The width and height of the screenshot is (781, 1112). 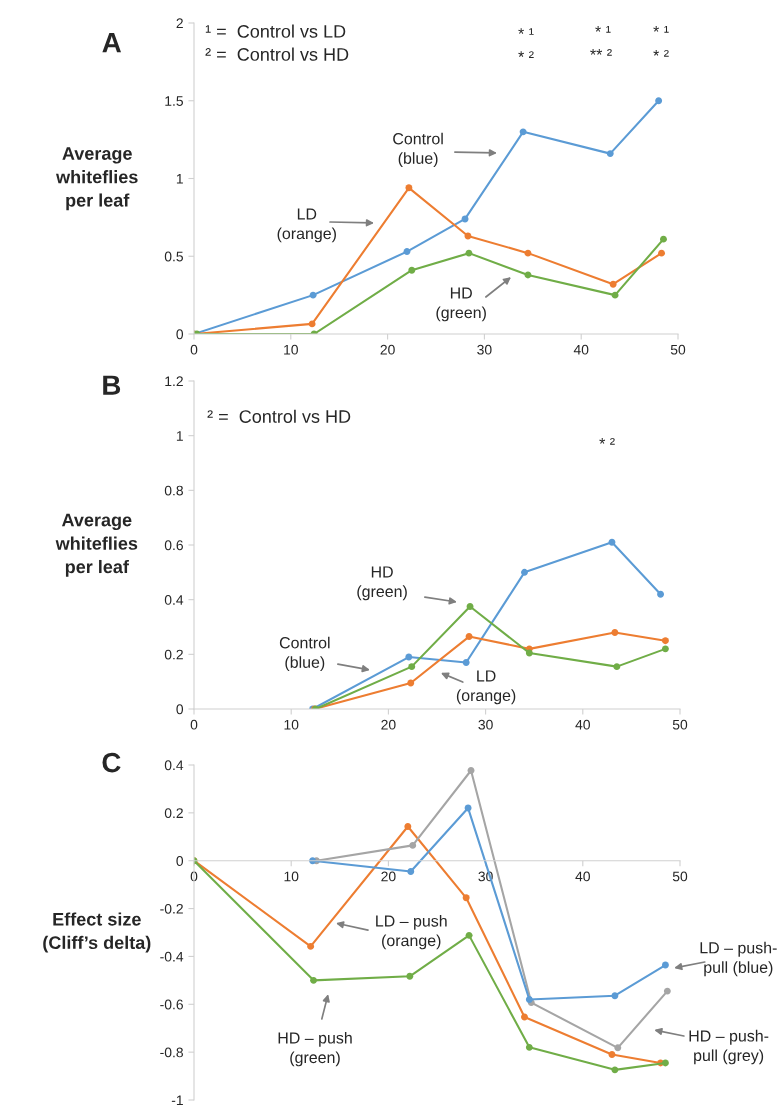 I want to click on y-tick-label: -1, so click(x=177, y=1100).